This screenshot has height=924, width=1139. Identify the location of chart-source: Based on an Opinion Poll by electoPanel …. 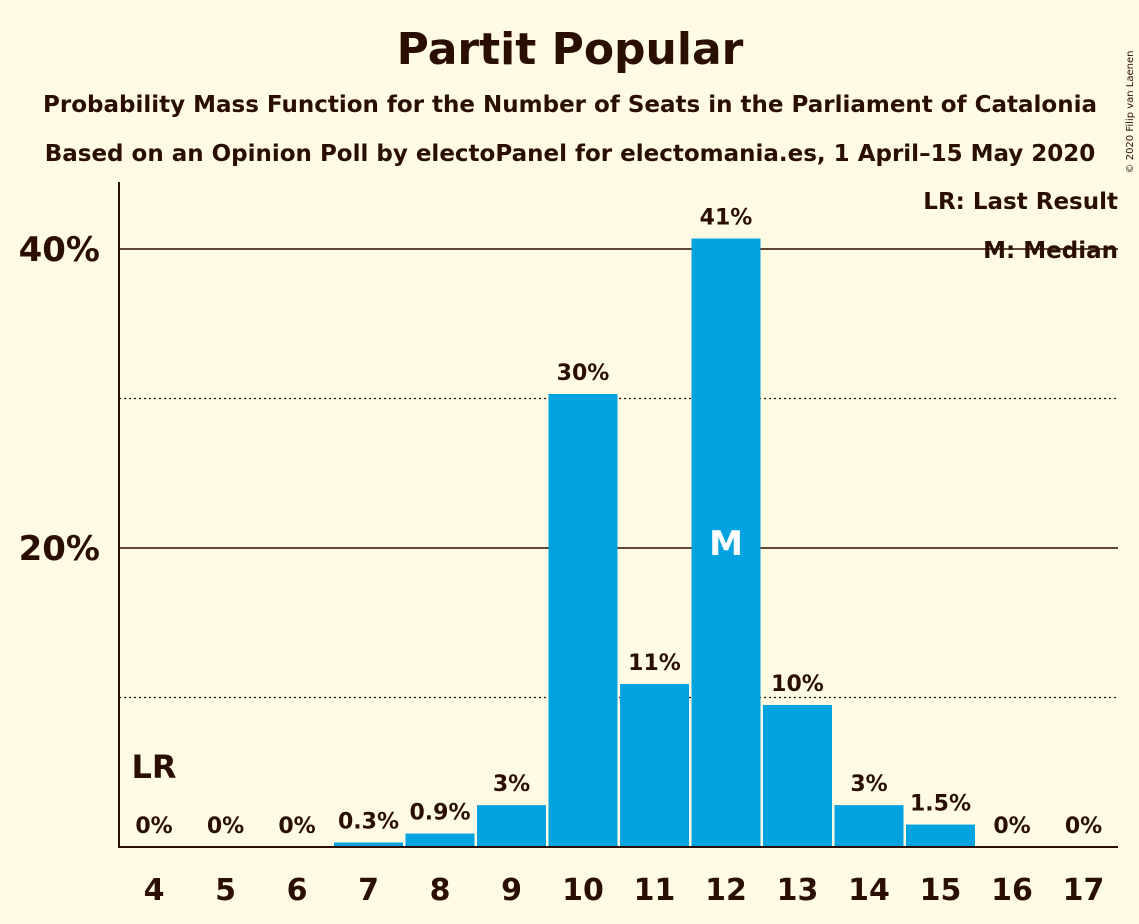
(570, 154).